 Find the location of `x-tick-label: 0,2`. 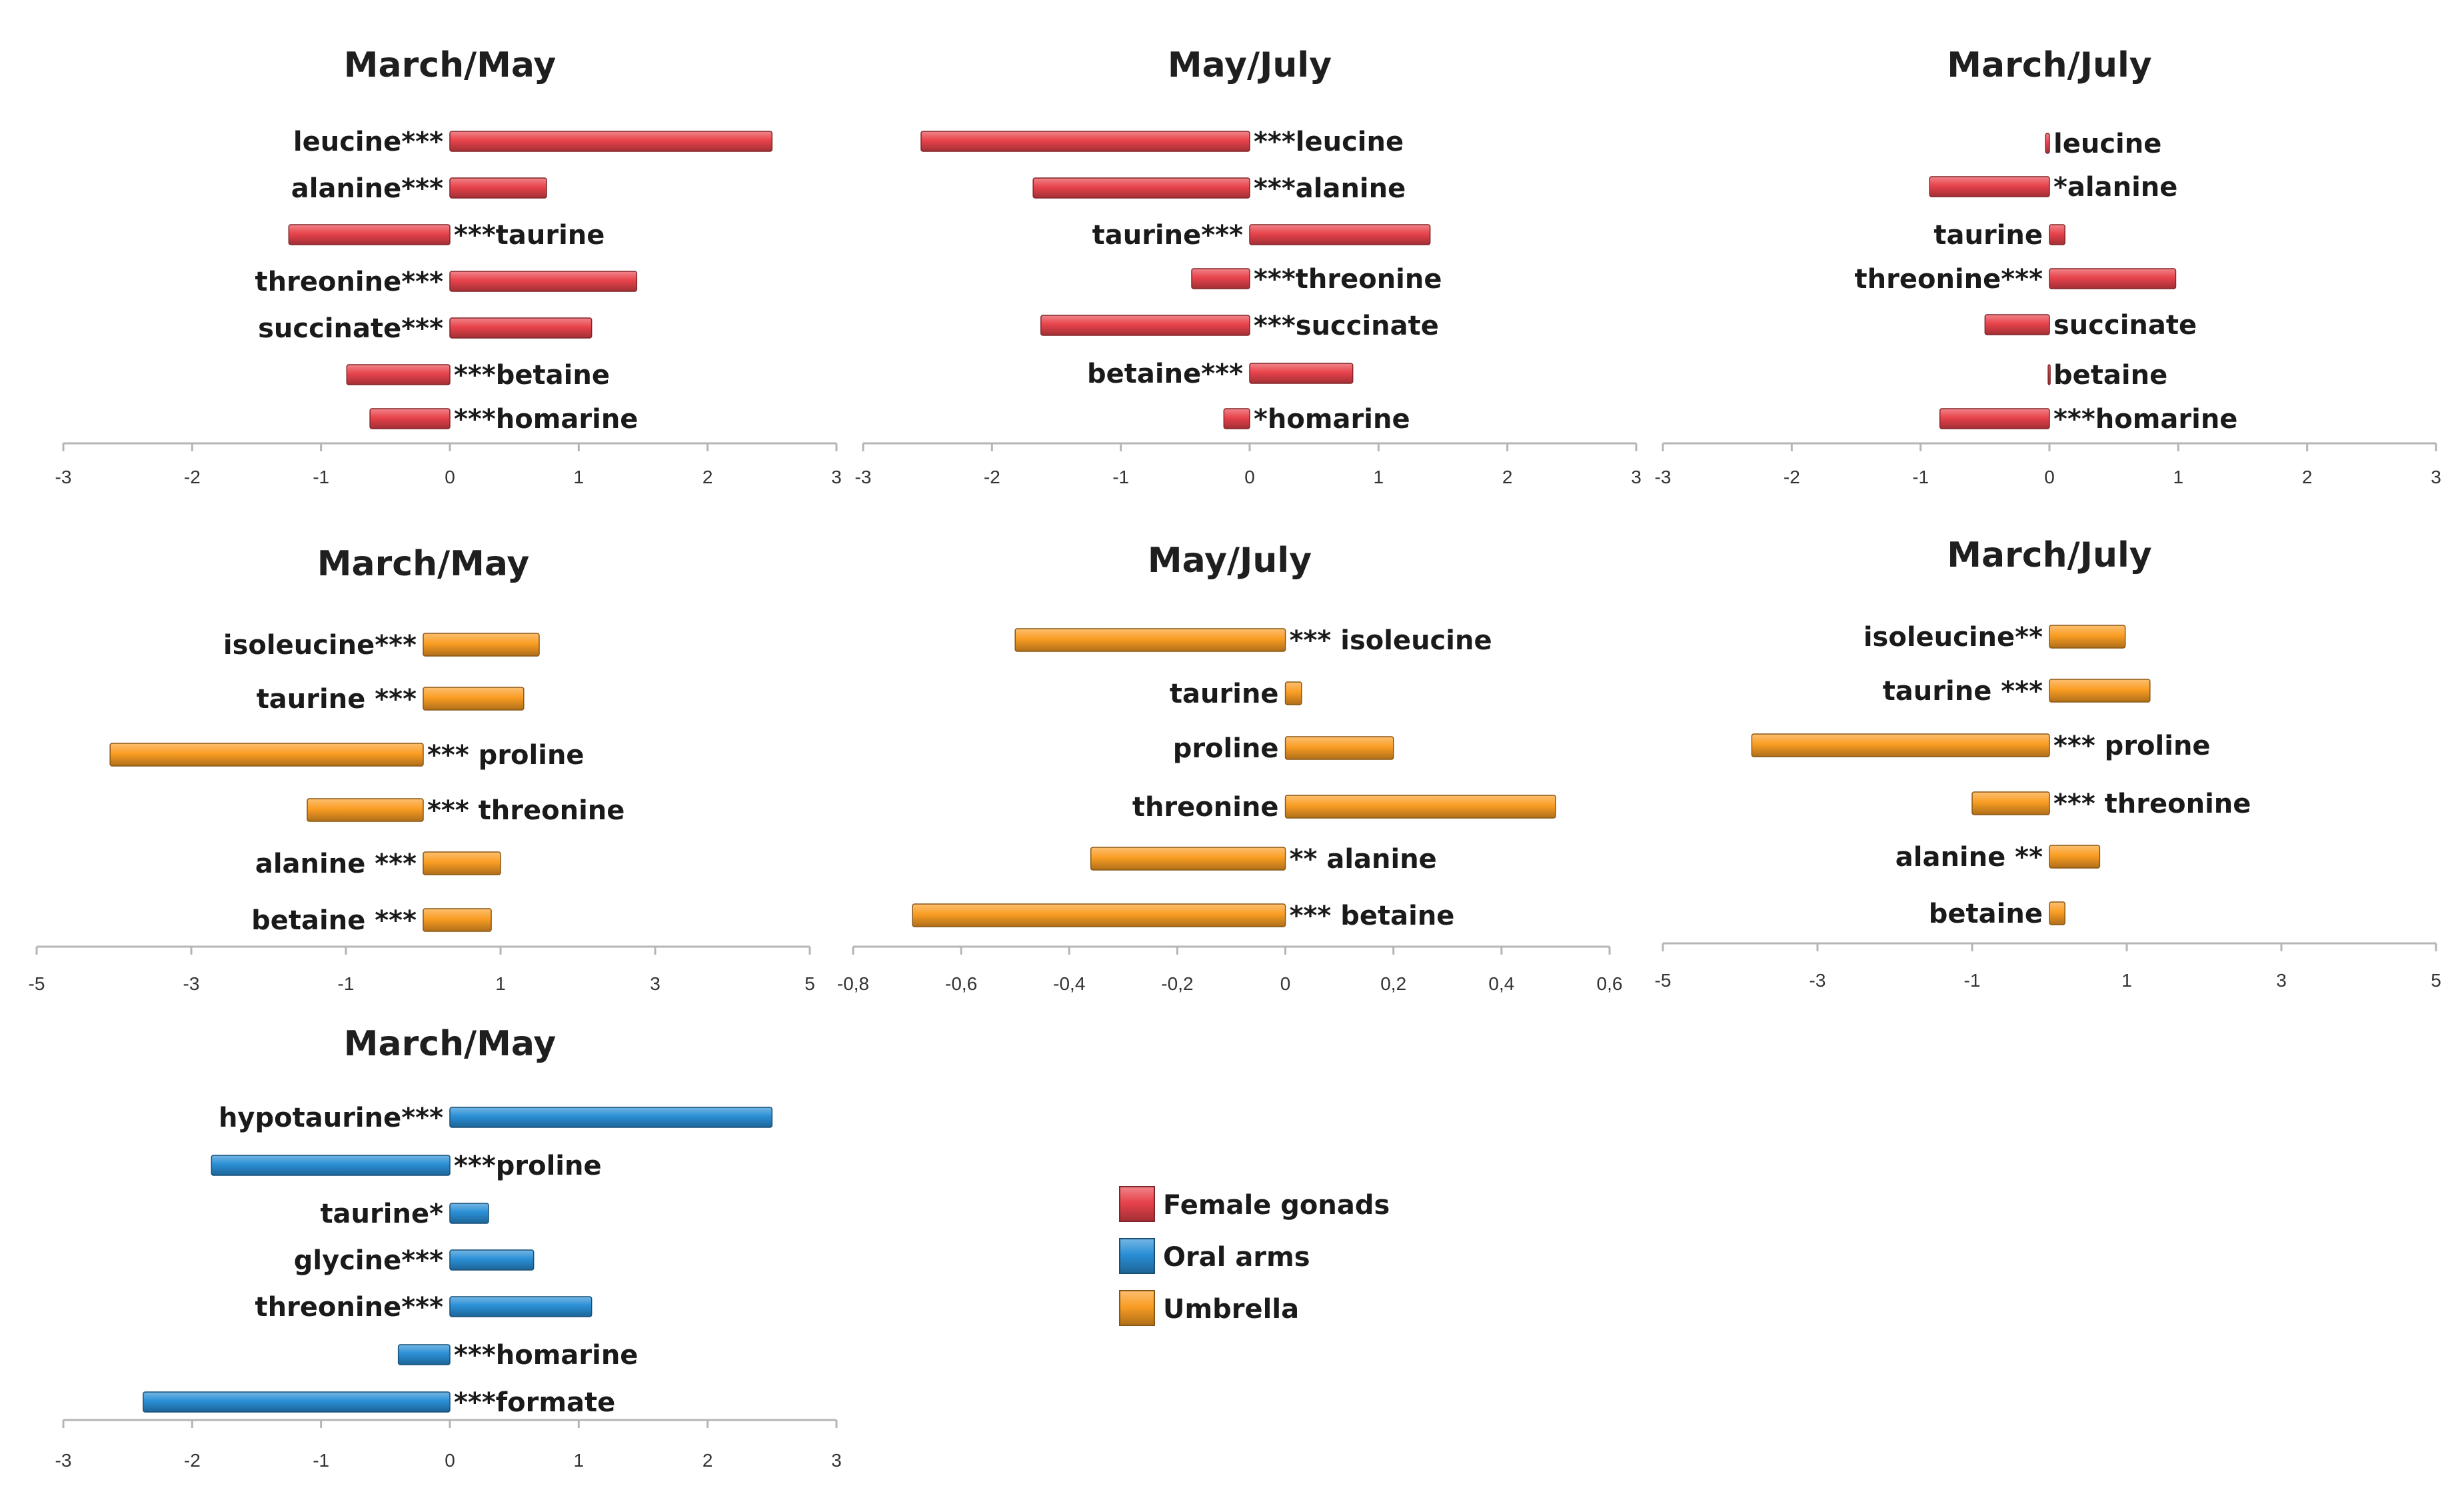

x-tick-label: 0,2 is located at coordinates (1393, 983).